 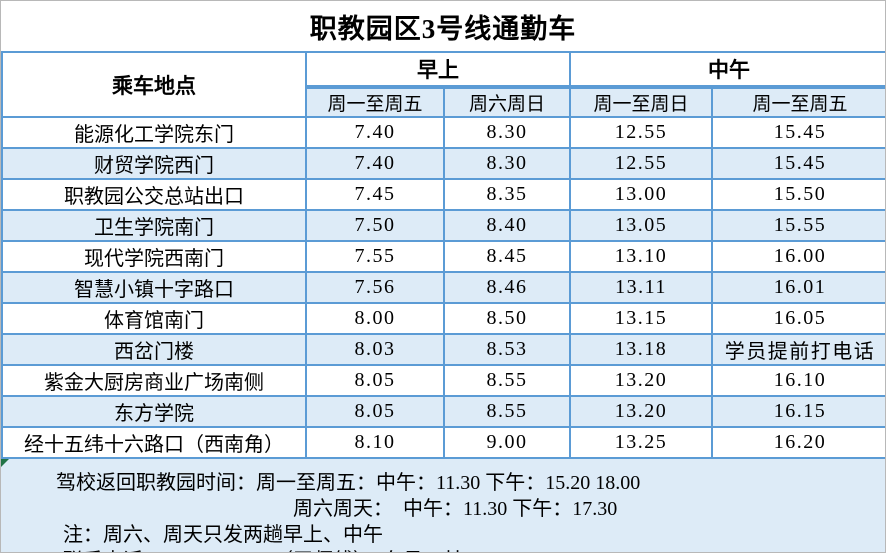 I want to click on table-row: 能源化工学院东门 7.40 8.30 12.55 15.45, so click(x=443, y=132).